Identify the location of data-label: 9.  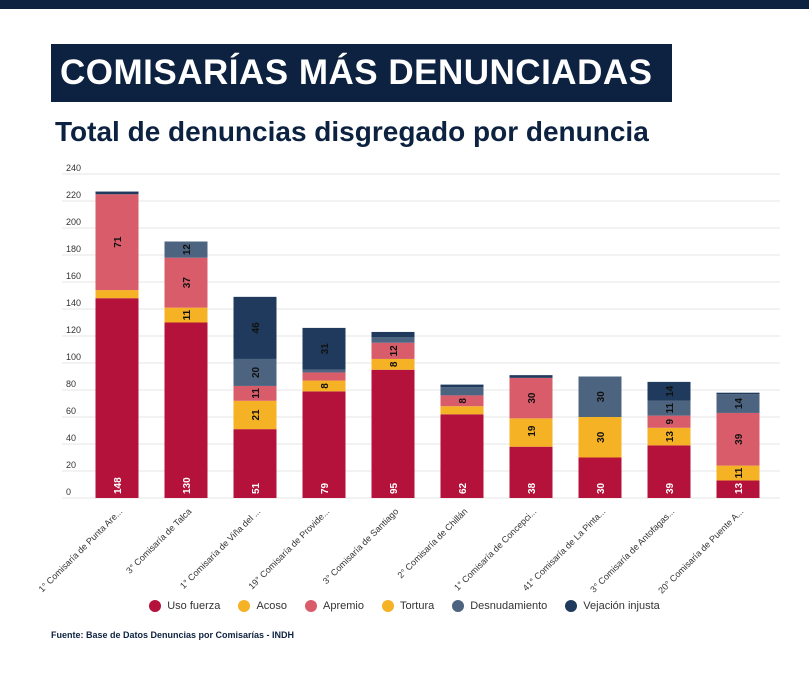
(670, 422).